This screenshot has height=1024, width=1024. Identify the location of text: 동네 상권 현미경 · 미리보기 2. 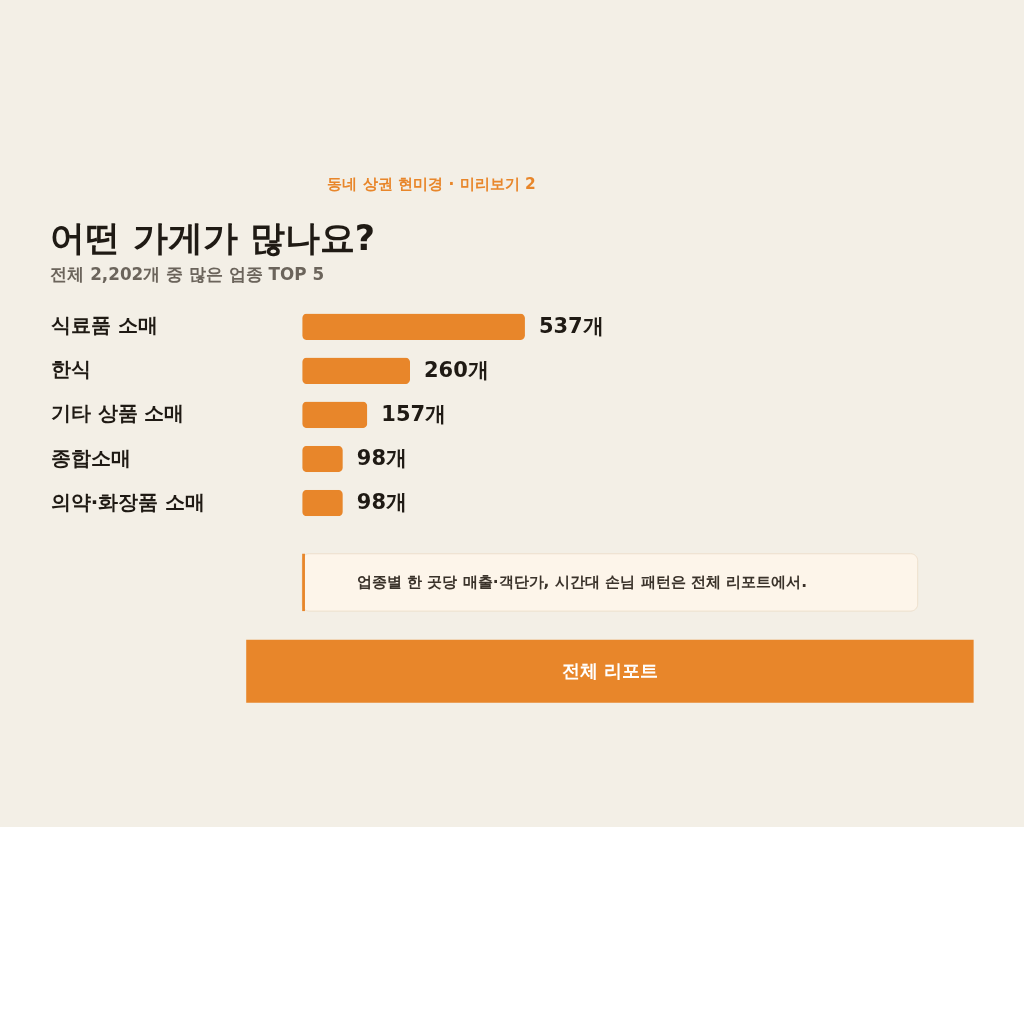
(431, 183).